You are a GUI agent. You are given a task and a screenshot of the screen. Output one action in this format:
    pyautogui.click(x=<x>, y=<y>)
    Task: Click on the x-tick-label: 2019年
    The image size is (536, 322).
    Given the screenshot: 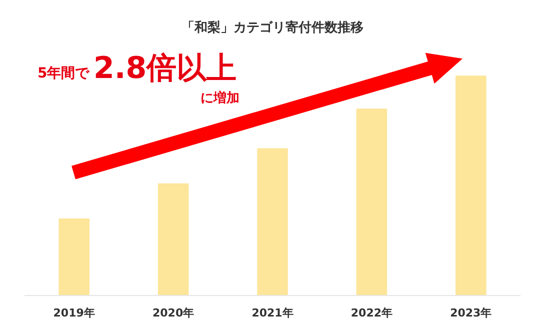 What is the action you would take?
    pyautogui.click(x=74, y=313)
    